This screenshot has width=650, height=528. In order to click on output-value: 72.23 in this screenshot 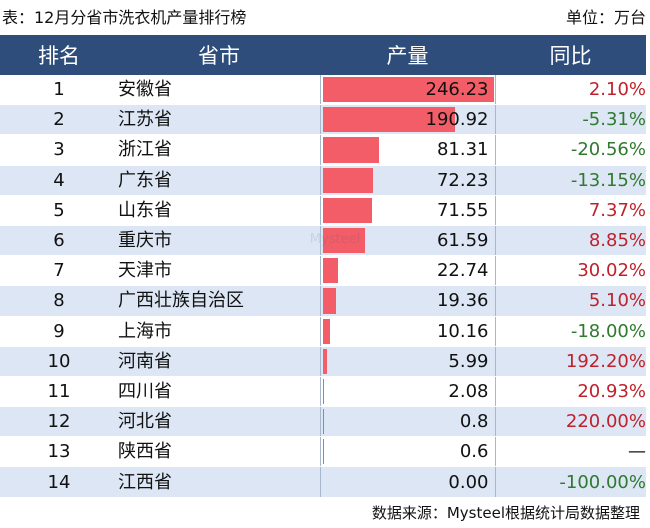, I will do `click(462, 180)`.